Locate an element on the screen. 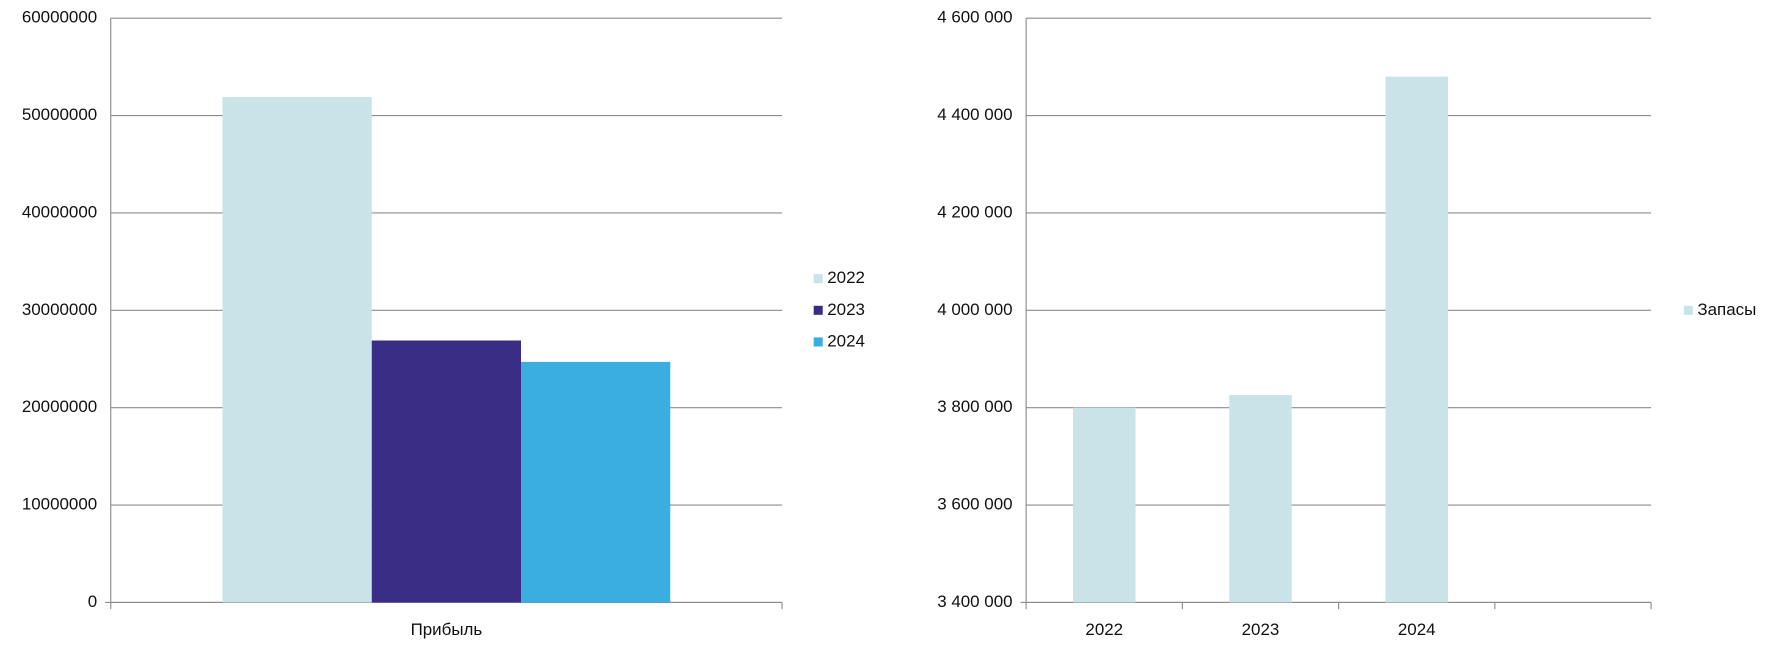 The image size is (1772, 650). y-tick-label: 10000000 is located at coordinates (59, 504).